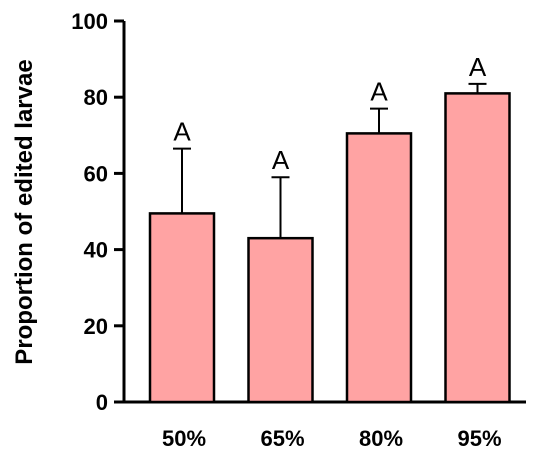 This screenshot has height=456, width=550. I want to click on y-tick-label: 0, so click(102, 402).